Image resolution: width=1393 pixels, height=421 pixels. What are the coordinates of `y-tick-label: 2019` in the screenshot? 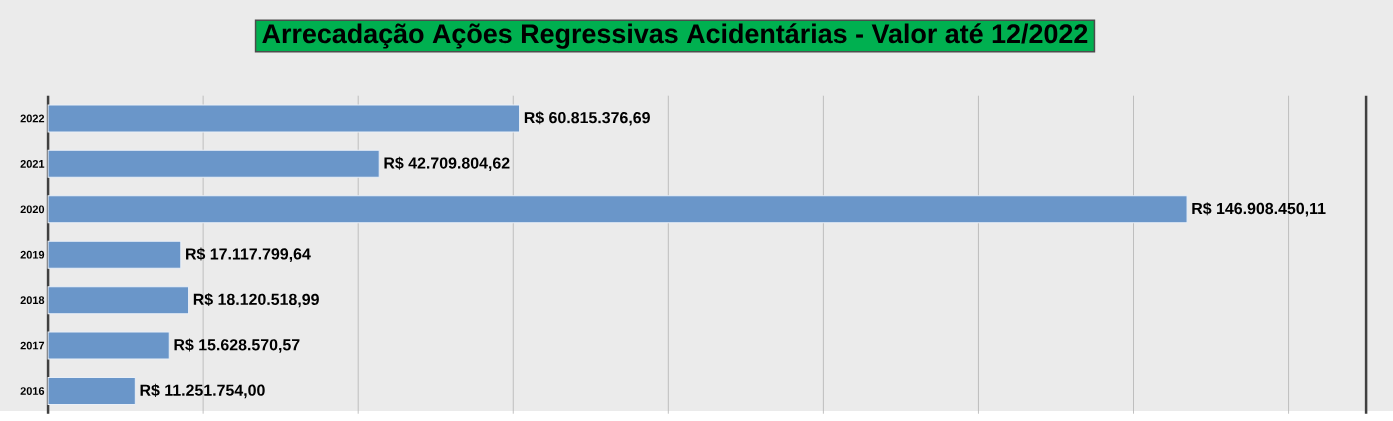 It's located at (32, 255).